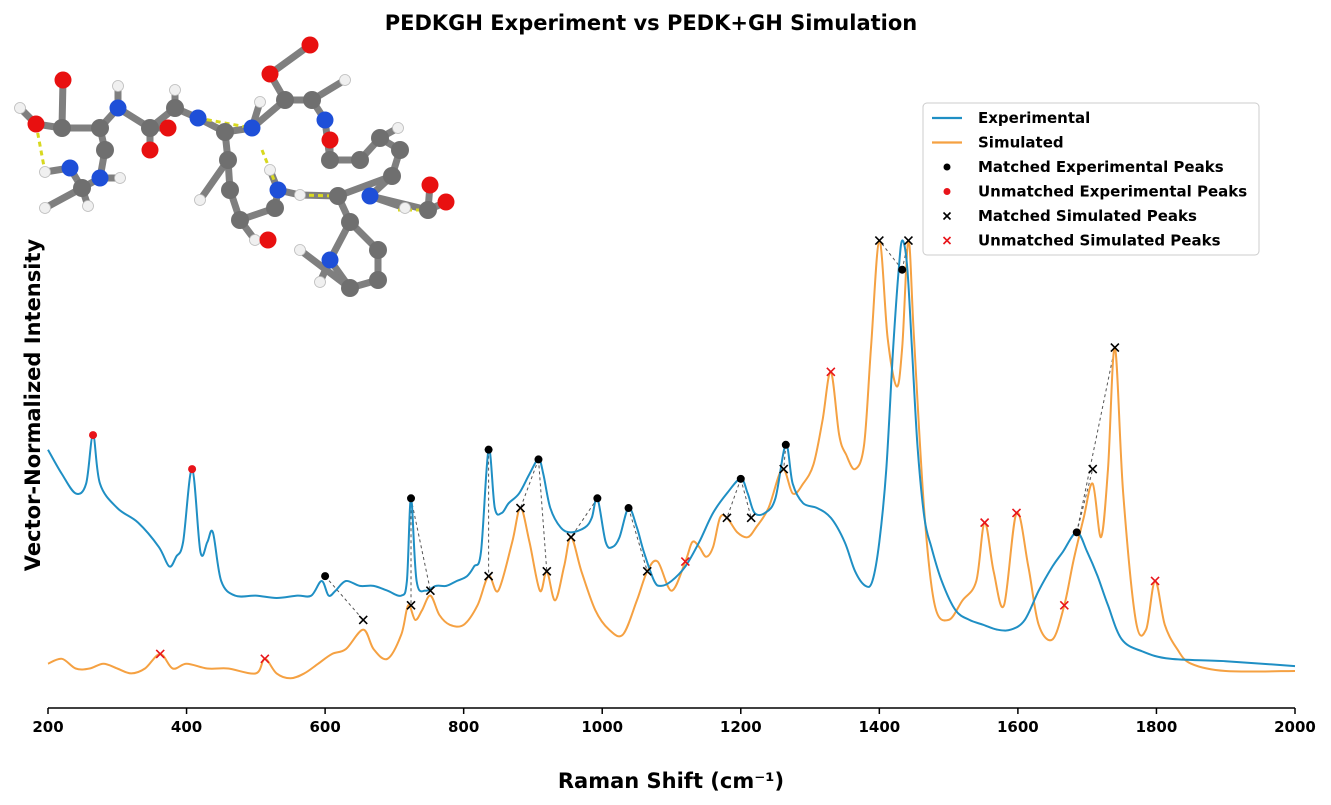 The height and width of the screenshot is (805, 1331). I want to click on legend-label: Experimental, so click(1034, 118).